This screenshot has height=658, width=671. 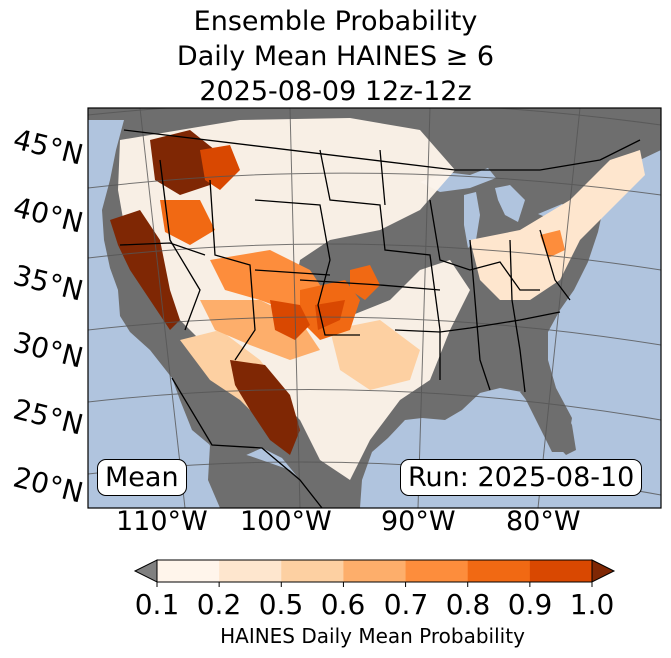 I want to click on longitude-label-80: 80°W, so click(x=543, y=521).